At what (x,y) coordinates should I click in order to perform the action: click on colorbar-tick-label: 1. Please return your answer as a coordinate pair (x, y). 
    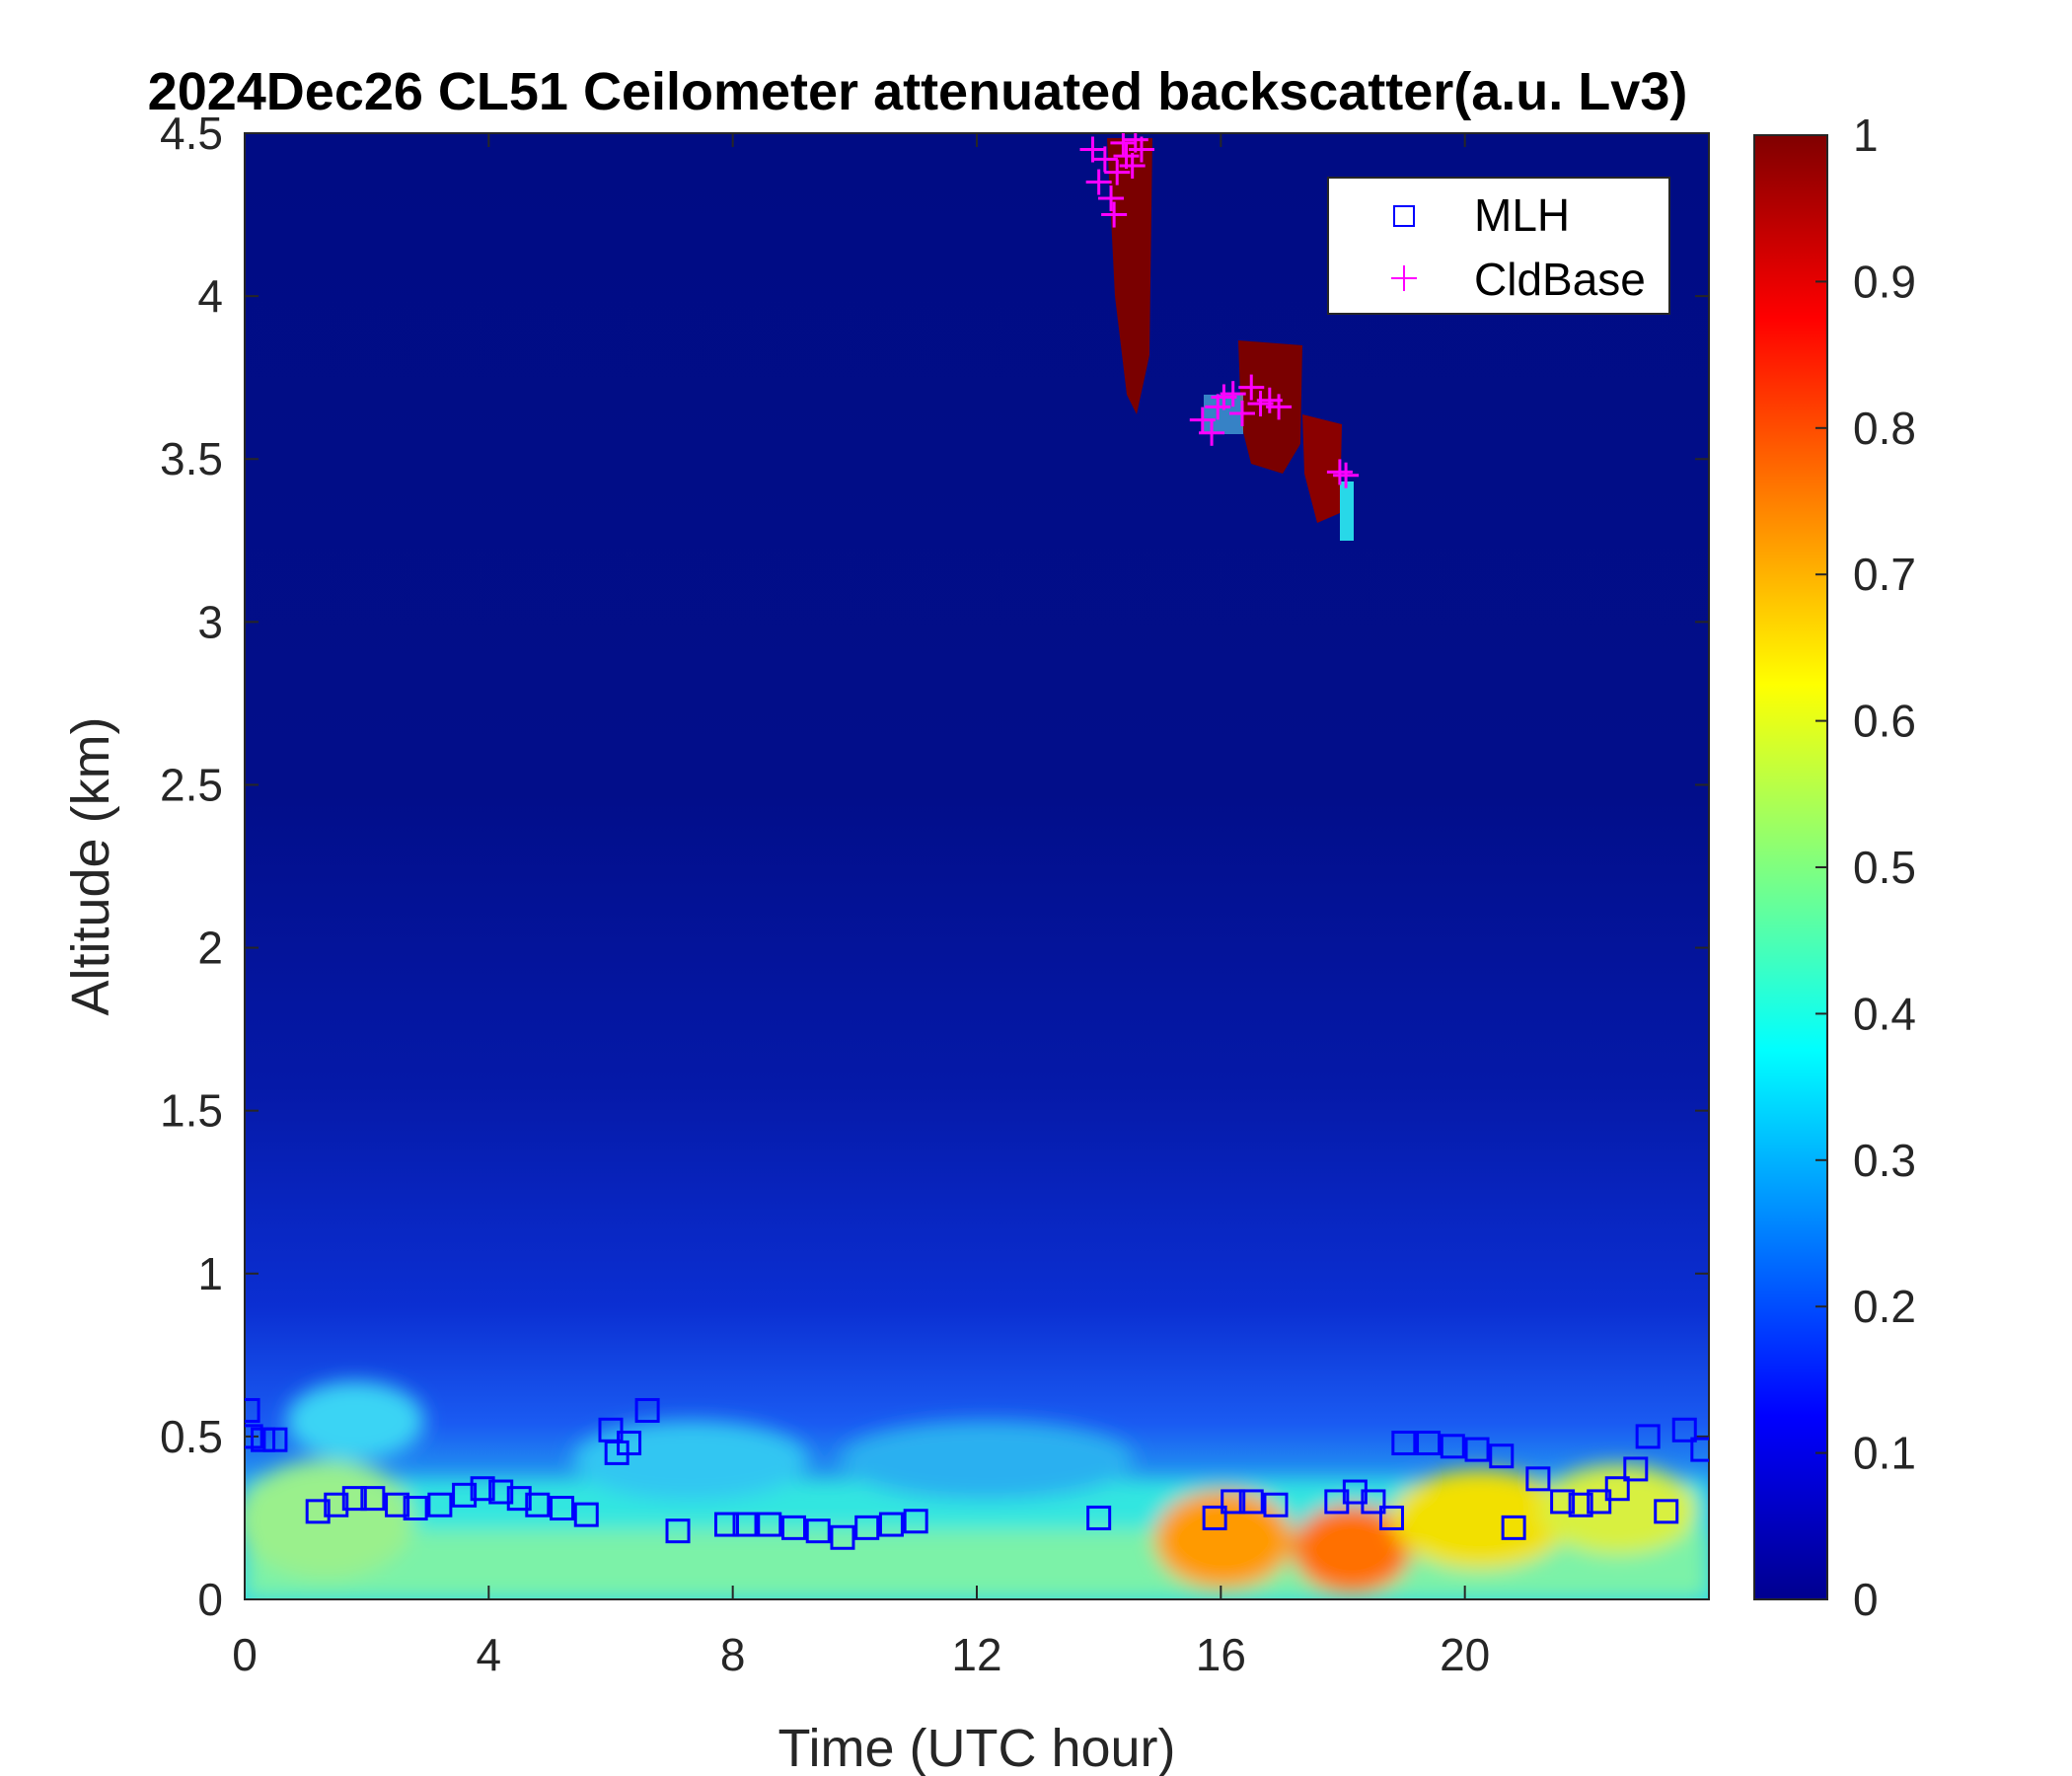
    Looking at the image, I should click on (1866, 136).